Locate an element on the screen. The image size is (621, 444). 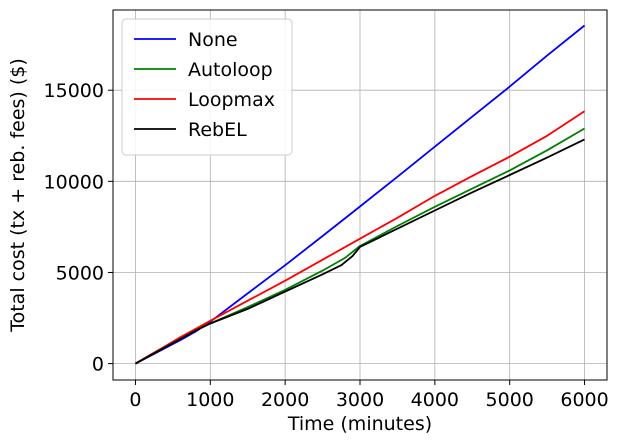
legend-box is located at coordinates (207, 87).